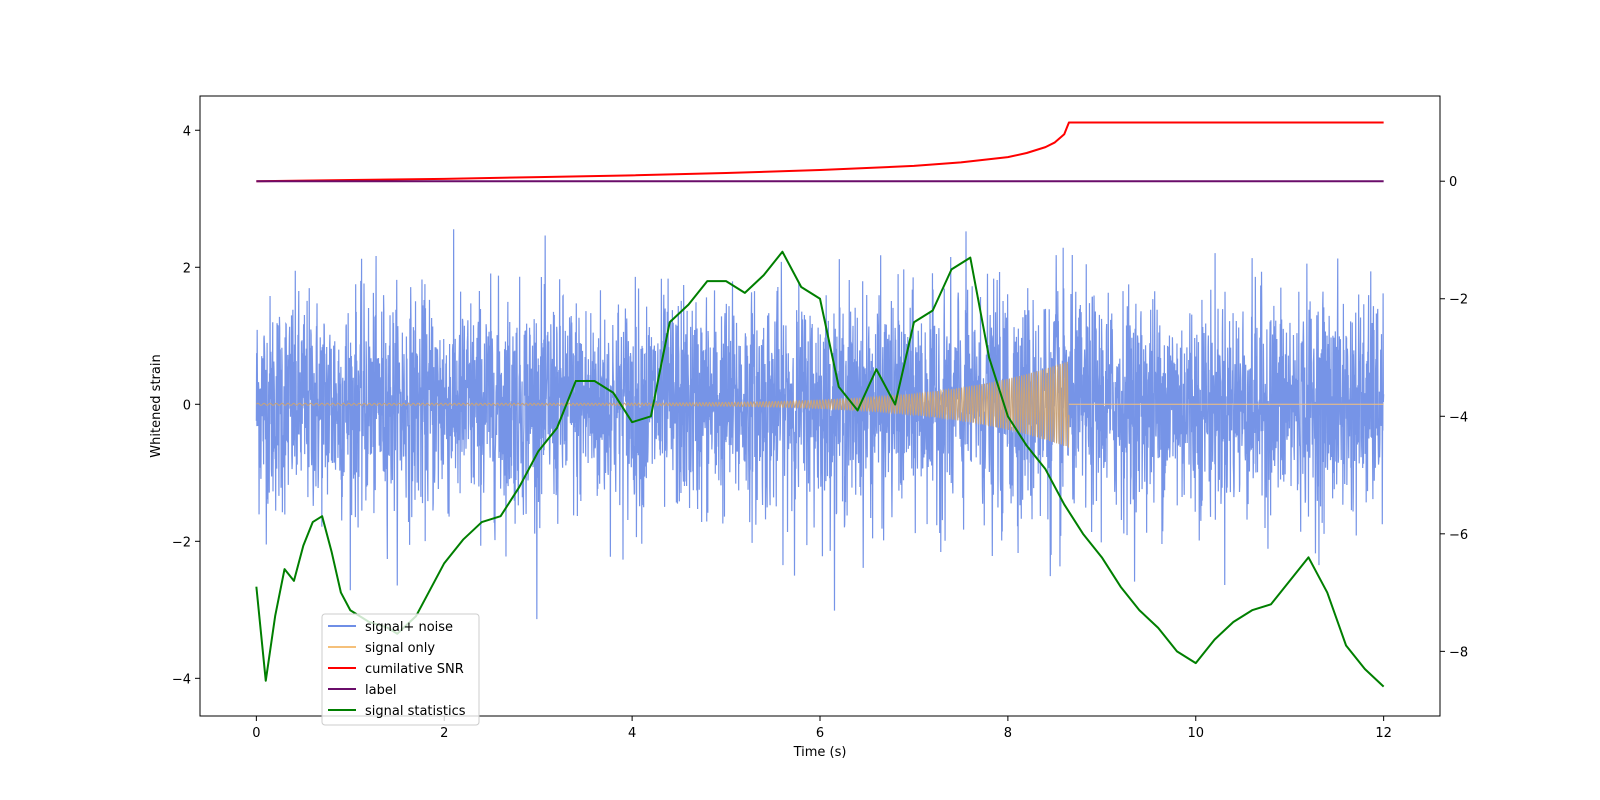 Image resolution: width=1600 pixels, height=800 pixels. What do you see at coordinates (1458, 535) in the screenshot?
I see `y2-tick-label: −6` at bounding box center [1458, 535].